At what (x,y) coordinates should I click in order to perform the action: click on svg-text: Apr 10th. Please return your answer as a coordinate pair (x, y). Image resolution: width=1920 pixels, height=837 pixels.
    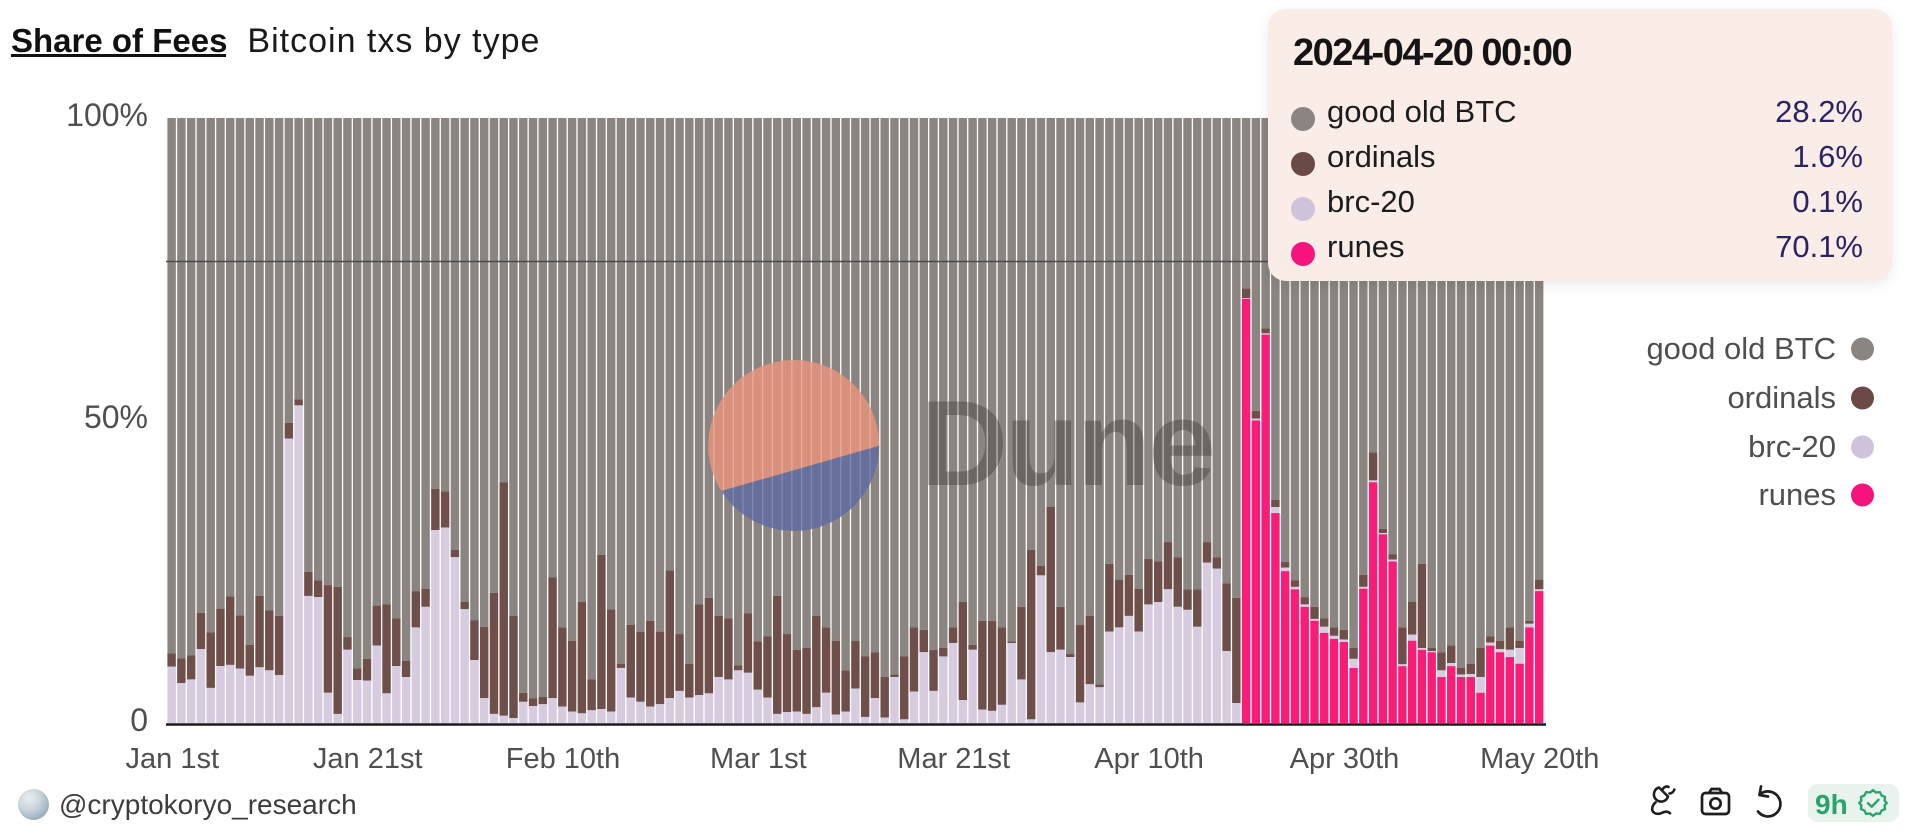
    Looking at the image, I should click on (1149, 759).